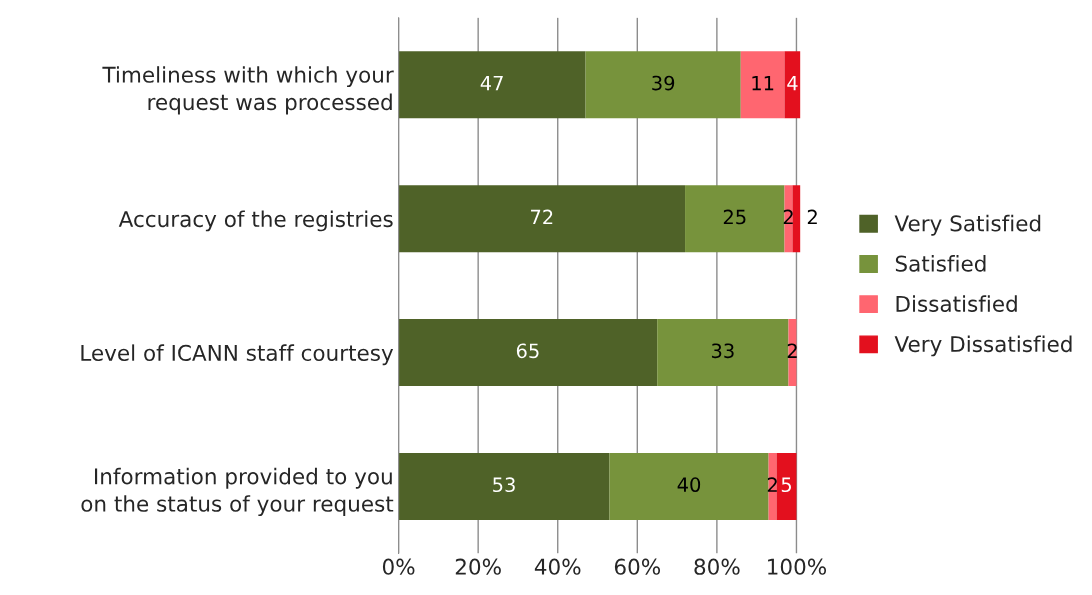 This screenshot has width=1092, height=595. I want to click on data-label: 40, so click(689, 485).